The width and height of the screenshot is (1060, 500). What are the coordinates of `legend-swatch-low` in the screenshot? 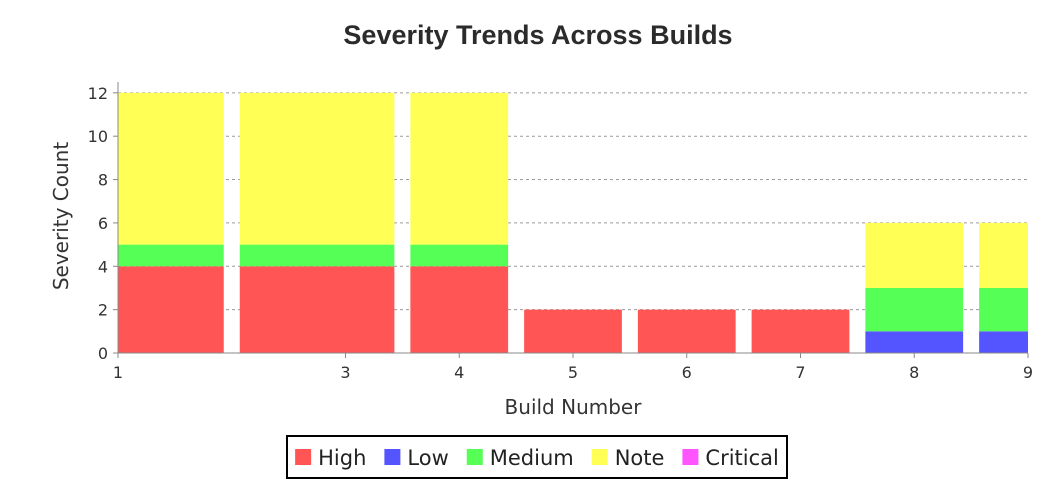 It's located at (392, 457).